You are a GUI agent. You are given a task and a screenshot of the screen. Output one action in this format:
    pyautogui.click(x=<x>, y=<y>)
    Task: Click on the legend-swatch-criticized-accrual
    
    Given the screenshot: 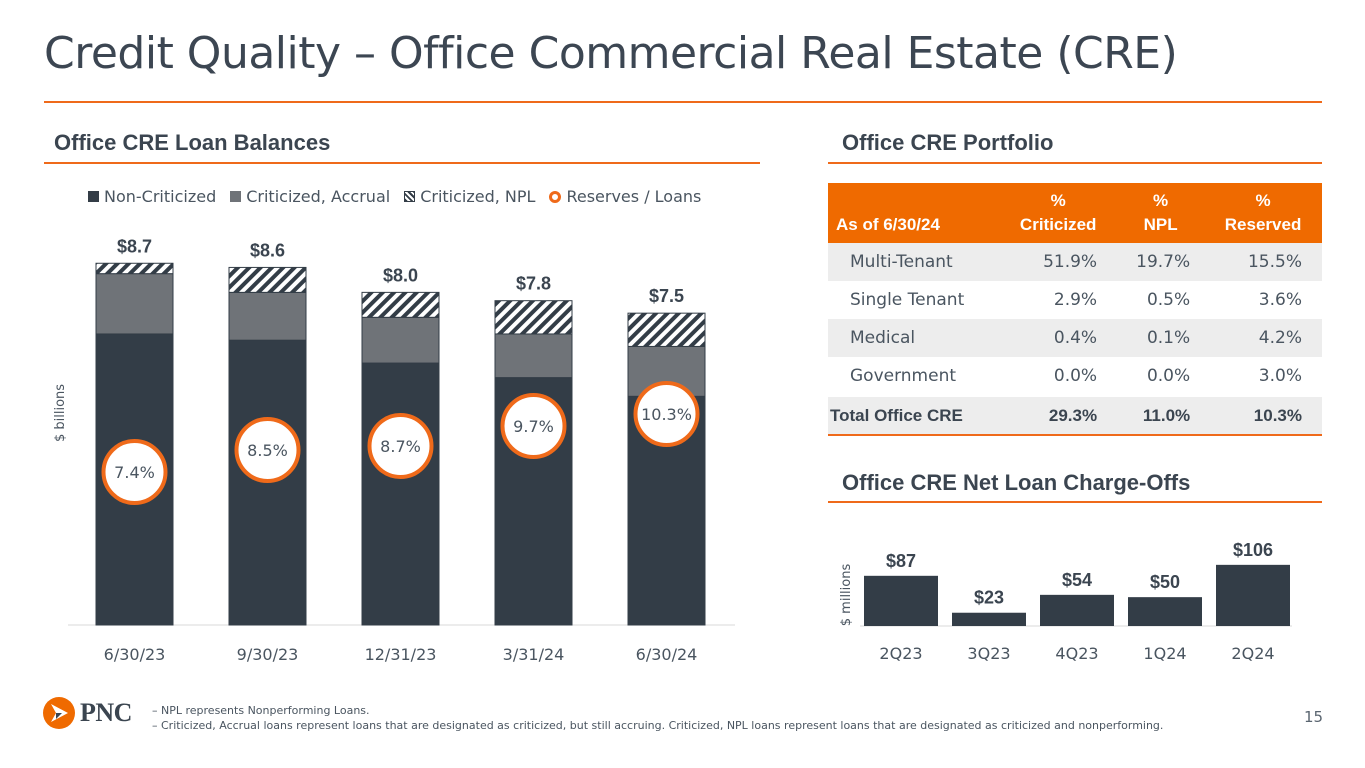 What is the action you would take?
    pyautogui.click(x=236, y=196)
    